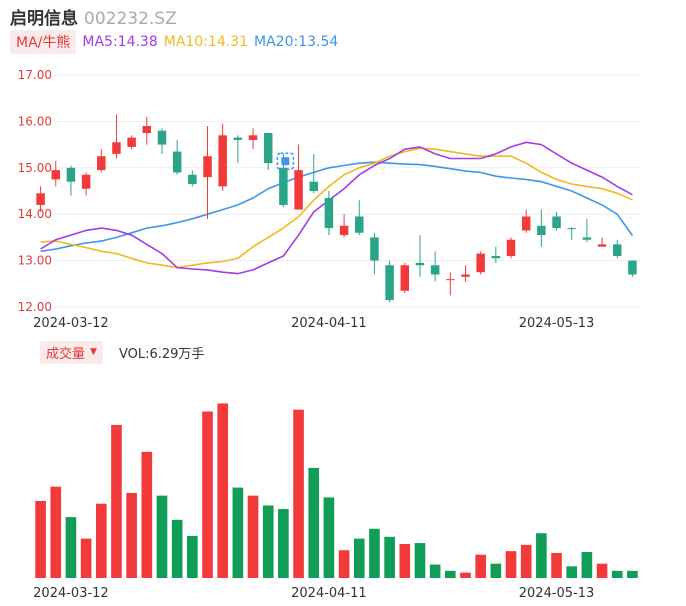 This screenshot has width=686, height=606. Describe the element at coordinates (296, 42) in the screenshot. I see `ma20-legend: MA20:13.54` at that location.